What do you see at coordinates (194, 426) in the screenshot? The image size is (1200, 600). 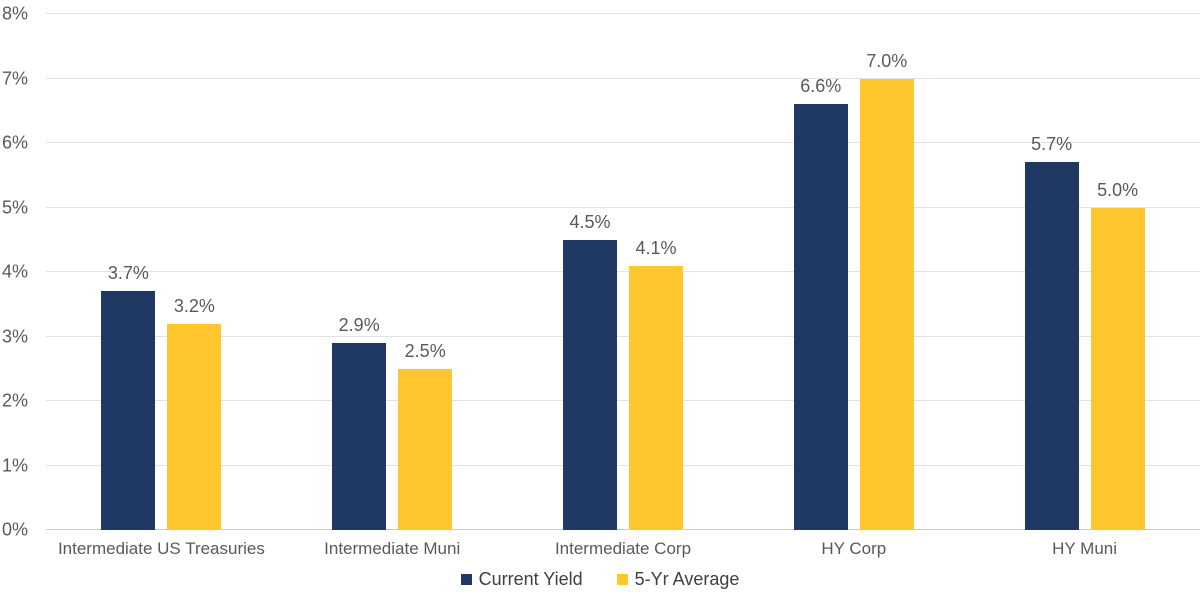 I see `bar-5-yr-average-intermediate-us-treasuries` at bounding box center [194, 426].